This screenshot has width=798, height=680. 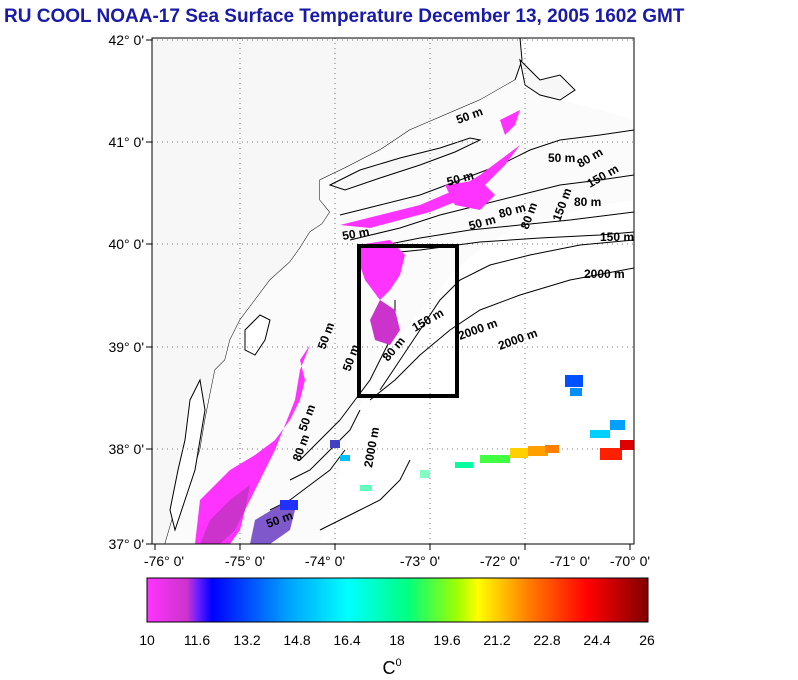 I want to click on study-area-box, so click(x=408, y=321).